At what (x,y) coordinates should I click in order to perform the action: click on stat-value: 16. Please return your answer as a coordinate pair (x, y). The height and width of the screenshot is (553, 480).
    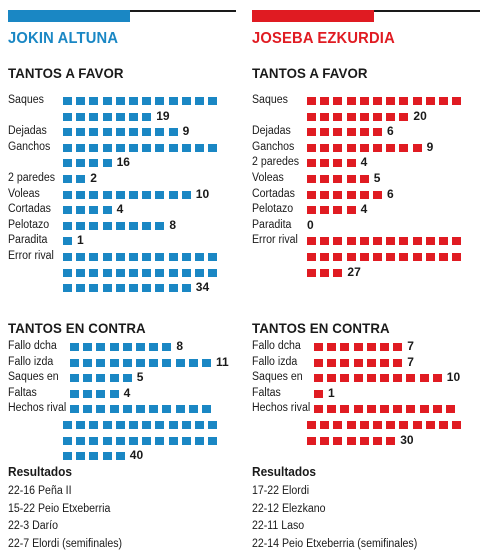
    Looking at the image, I should click on (123, 162).